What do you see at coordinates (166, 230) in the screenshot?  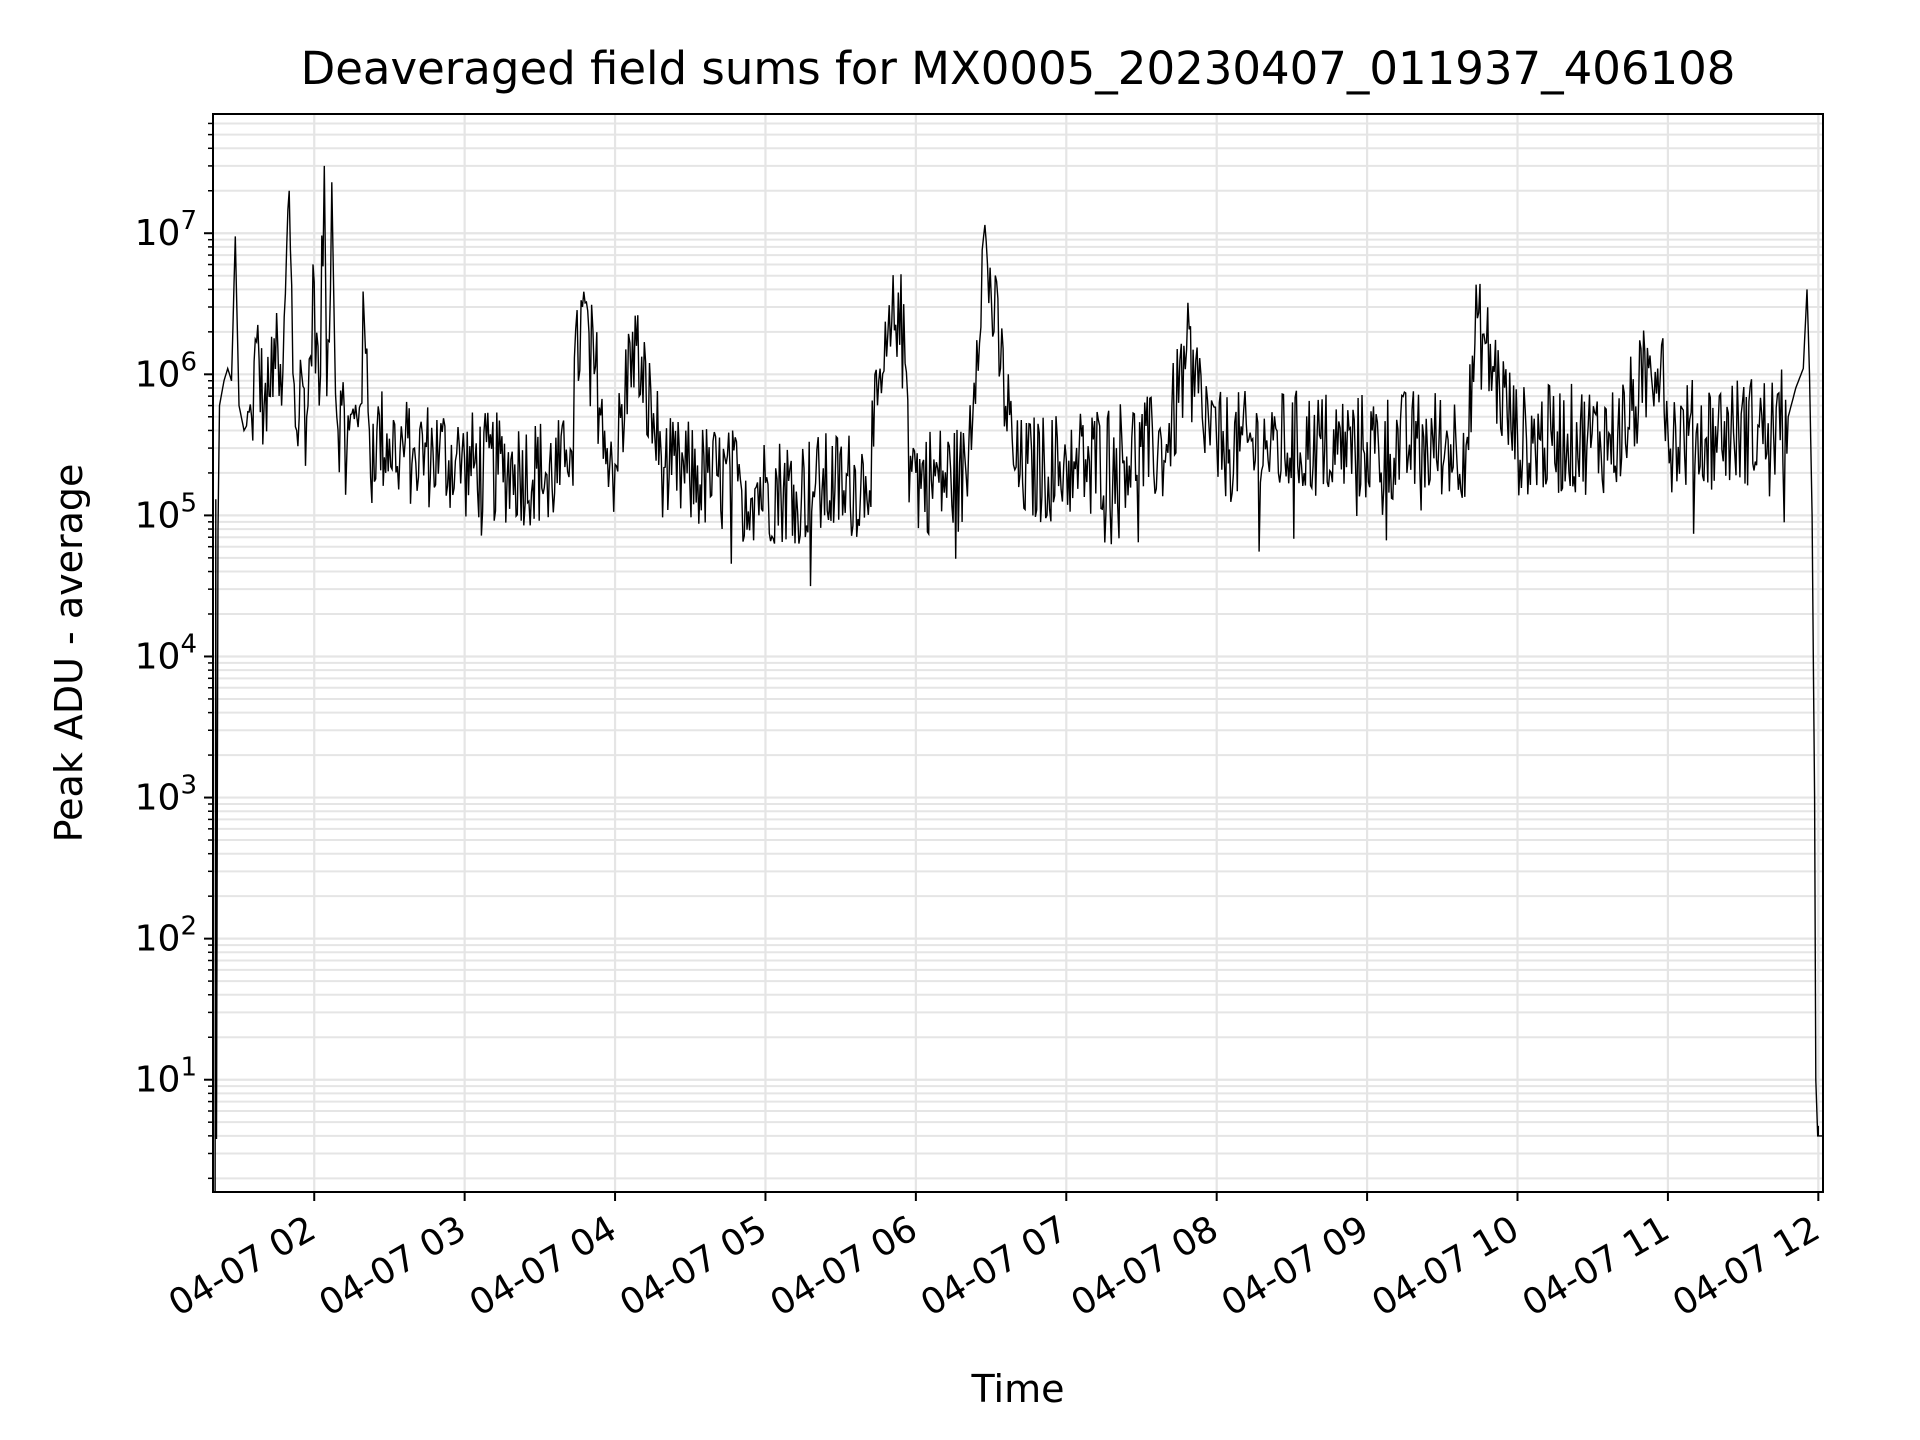 I see `y-tick-label: 10⁷` at bounding box center [166, 230].